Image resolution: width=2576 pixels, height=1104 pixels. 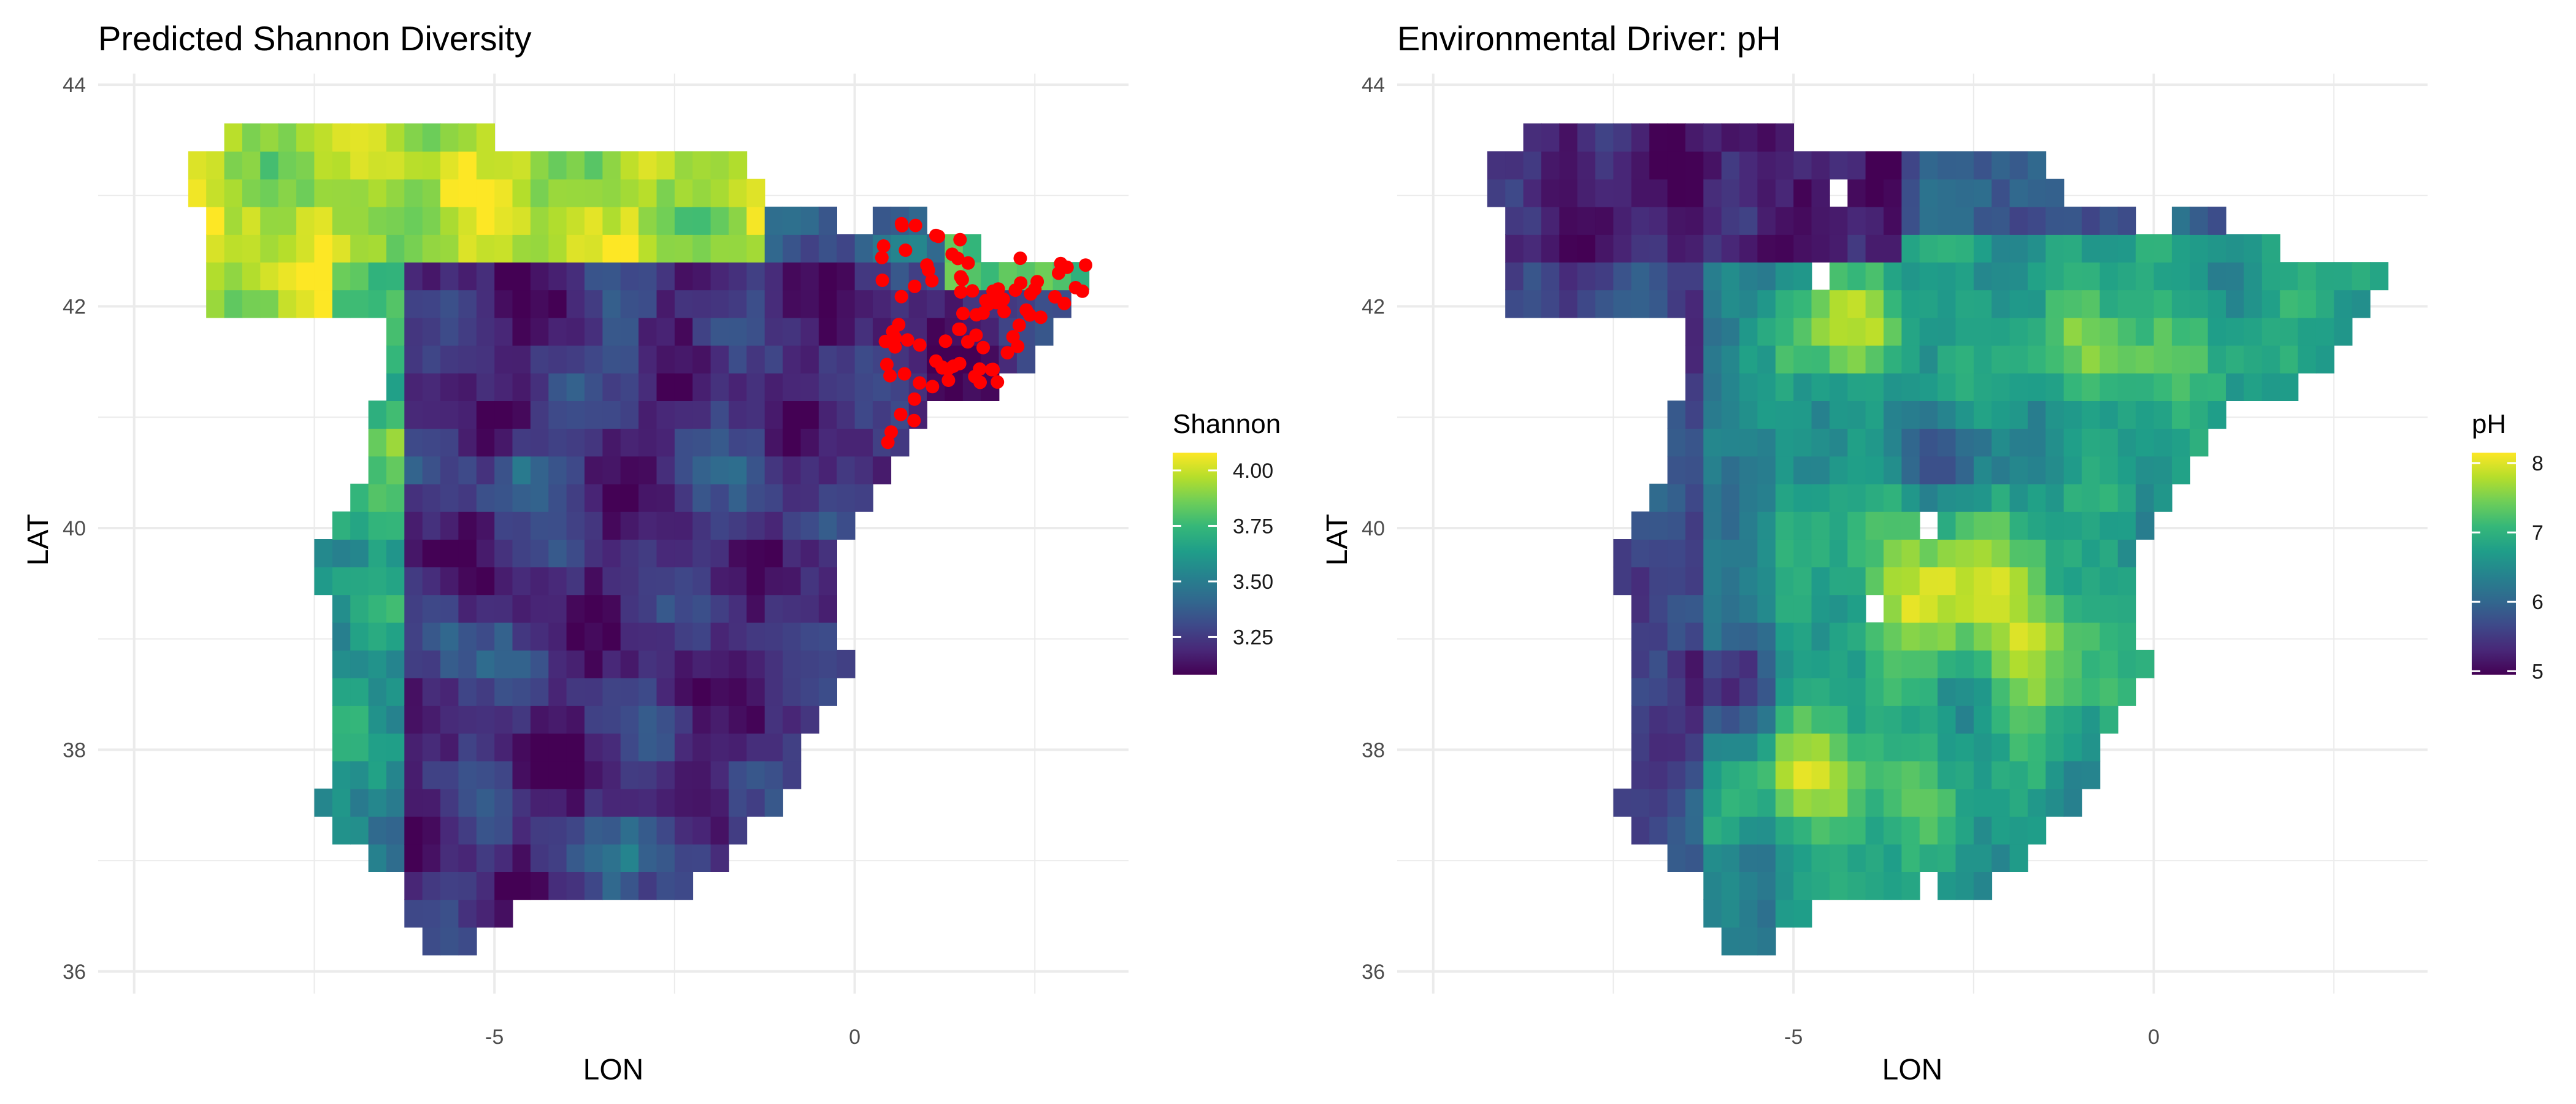 I want to click on shannon-colorbar-ticks, so click(x=1195, y=553).